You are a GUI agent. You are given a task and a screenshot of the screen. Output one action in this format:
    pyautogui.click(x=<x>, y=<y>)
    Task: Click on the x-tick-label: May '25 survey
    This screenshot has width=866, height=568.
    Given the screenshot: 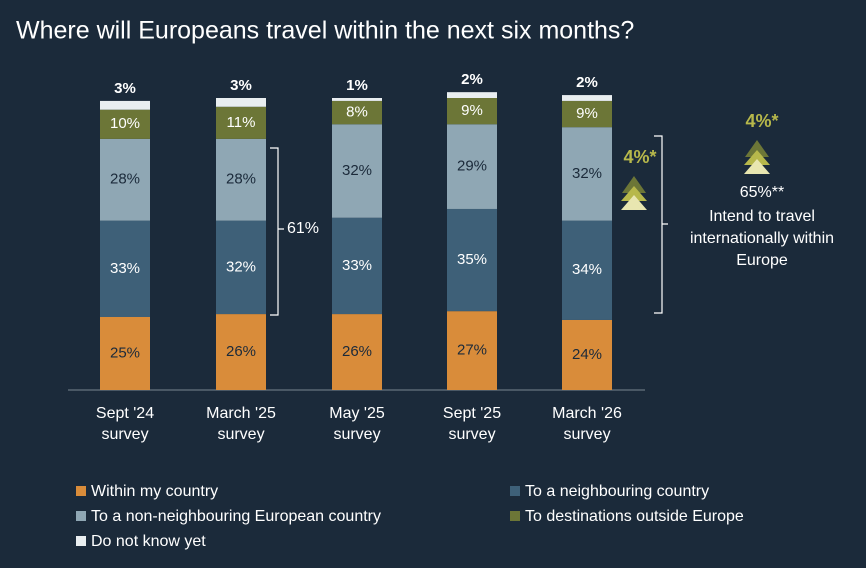 What is the action you would take?
    pyautogui.click(x=357, y=424)
    